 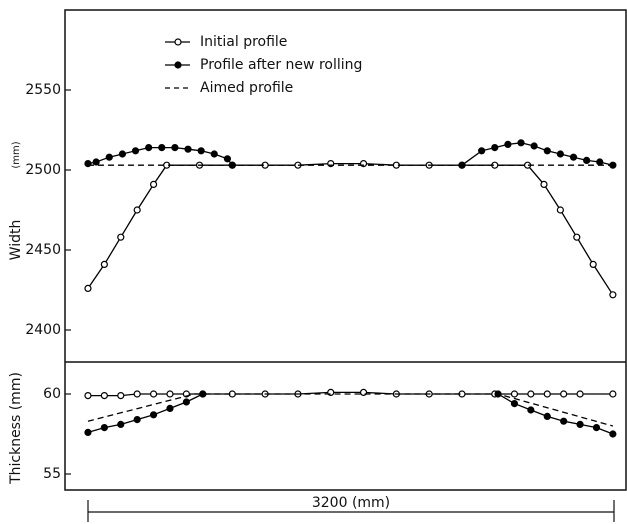 What do you see at coordinates (16, 428) in the screenshot?
I see `y-axis-label: Thickness (mm)` at bounding box center [16, 428].